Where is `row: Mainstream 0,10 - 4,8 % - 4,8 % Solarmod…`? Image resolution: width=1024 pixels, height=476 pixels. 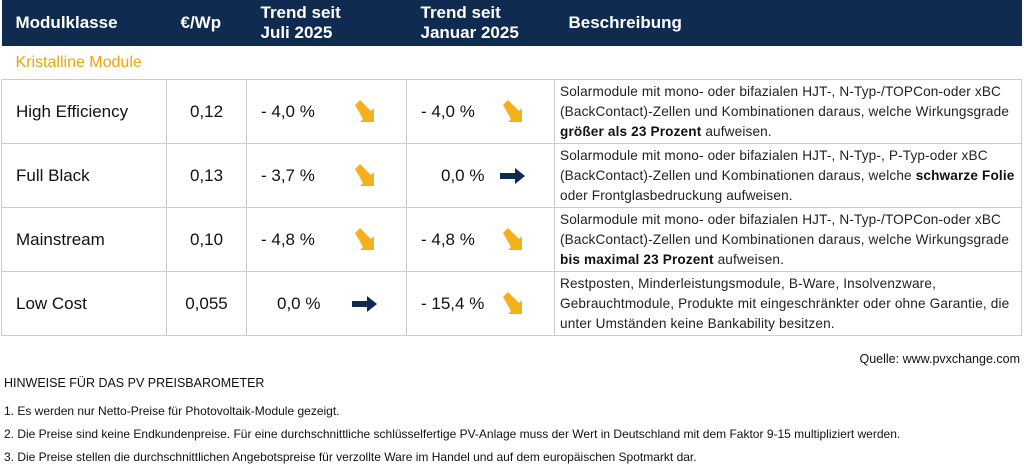
row: Mainstream 0,10 - 4,8 % - 4,8 % Solarmod… is located at coordinates (511, 239).